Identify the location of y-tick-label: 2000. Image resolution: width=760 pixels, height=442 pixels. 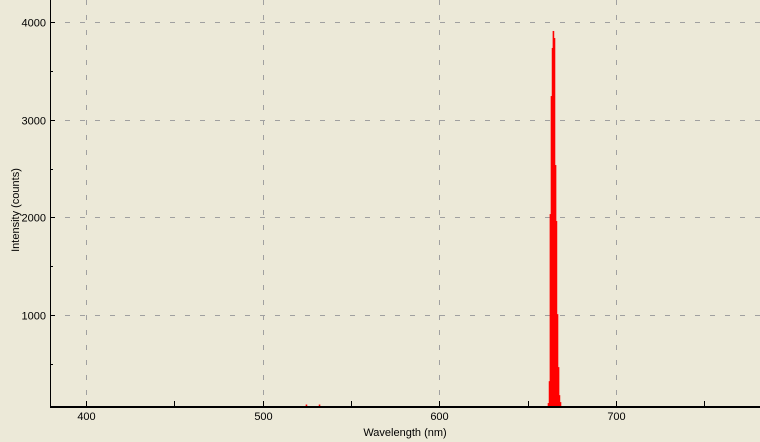
(34, 219).